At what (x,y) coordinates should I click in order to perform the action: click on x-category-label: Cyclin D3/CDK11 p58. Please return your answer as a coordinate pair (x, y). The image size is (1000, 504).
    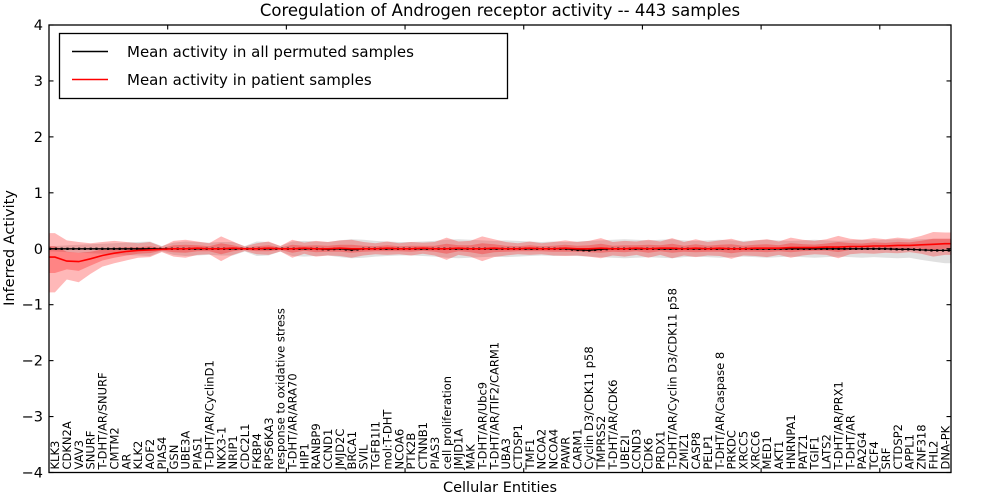
    Looking at the image, I should click on (589, 407).